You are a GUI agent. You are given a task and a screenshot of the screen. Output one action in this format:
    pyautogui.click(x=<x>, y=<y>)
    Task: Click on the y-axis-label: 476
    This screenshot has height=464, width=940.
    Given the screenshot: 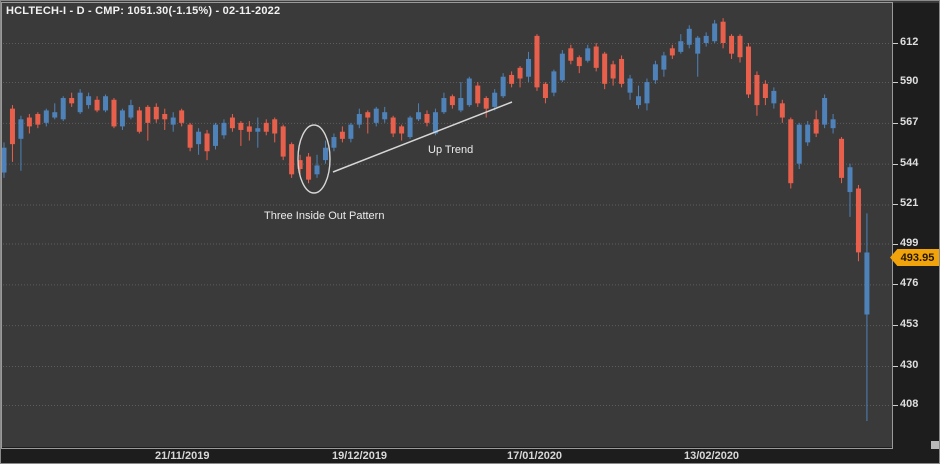 What is the action you would take?
    pyautogui.click(x=909, y=283)
    